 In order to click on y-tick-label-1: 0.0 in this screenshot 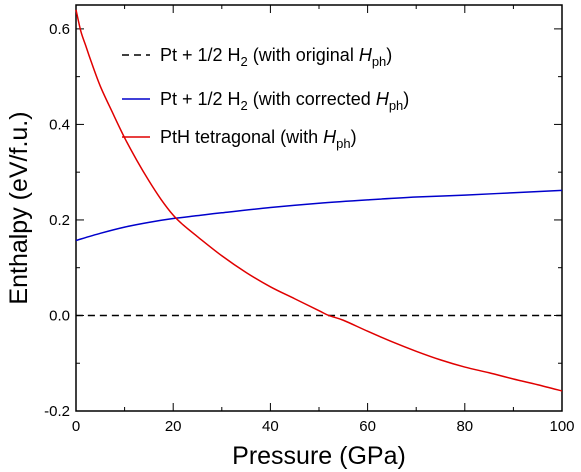, I will do `click(59, 315)`.